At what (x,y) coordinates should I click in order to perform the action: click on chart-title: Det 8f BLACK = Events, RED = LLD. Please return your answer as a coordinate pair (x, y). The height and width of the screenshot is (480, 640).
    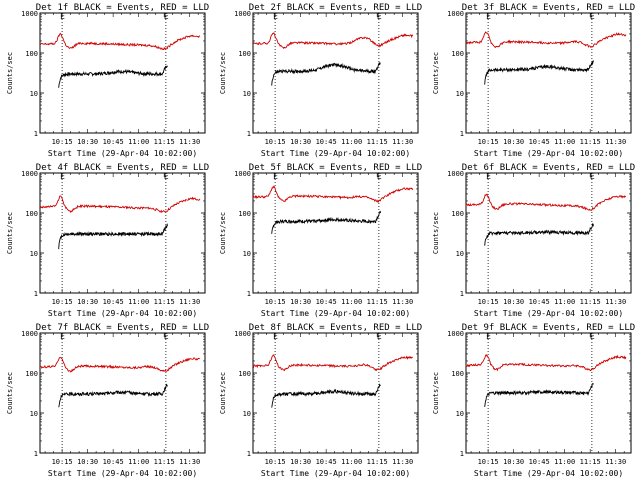
    Looking at the image, I should click on (335, 328).